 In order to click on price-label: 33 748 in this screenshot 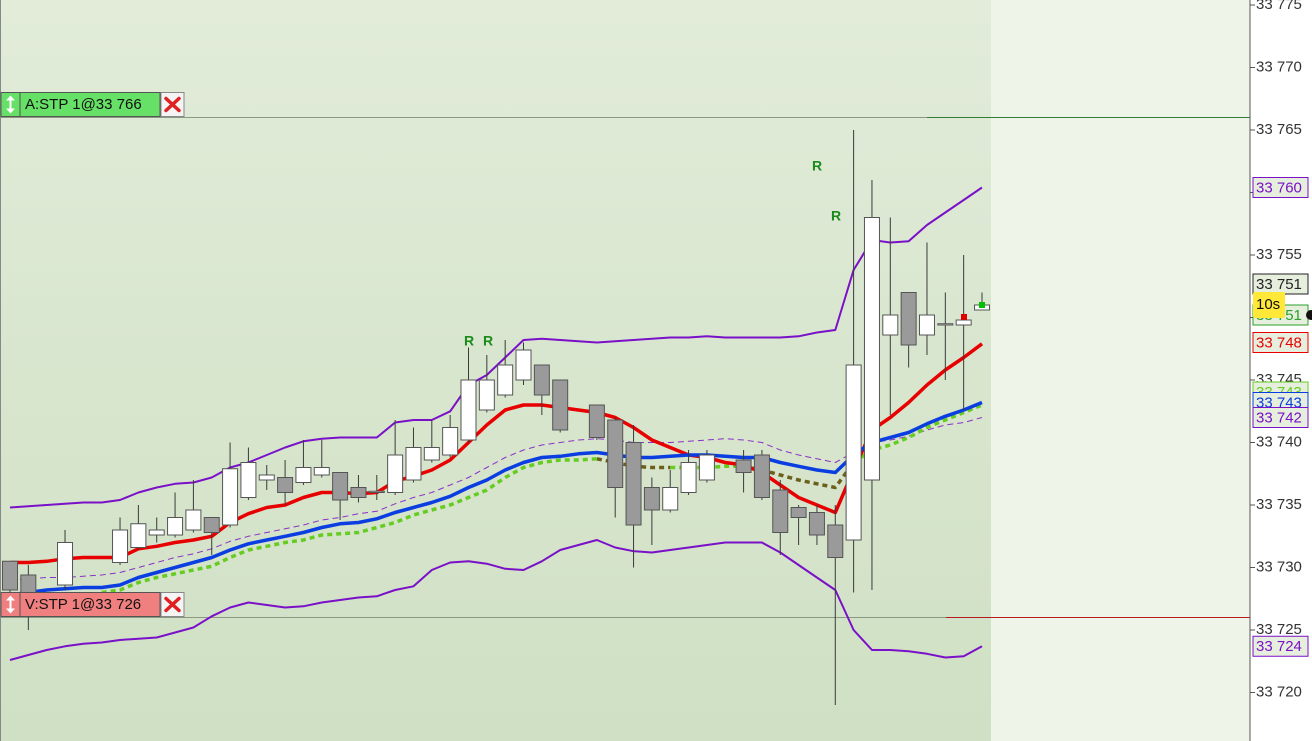, I will do `click(1279, 342)`.